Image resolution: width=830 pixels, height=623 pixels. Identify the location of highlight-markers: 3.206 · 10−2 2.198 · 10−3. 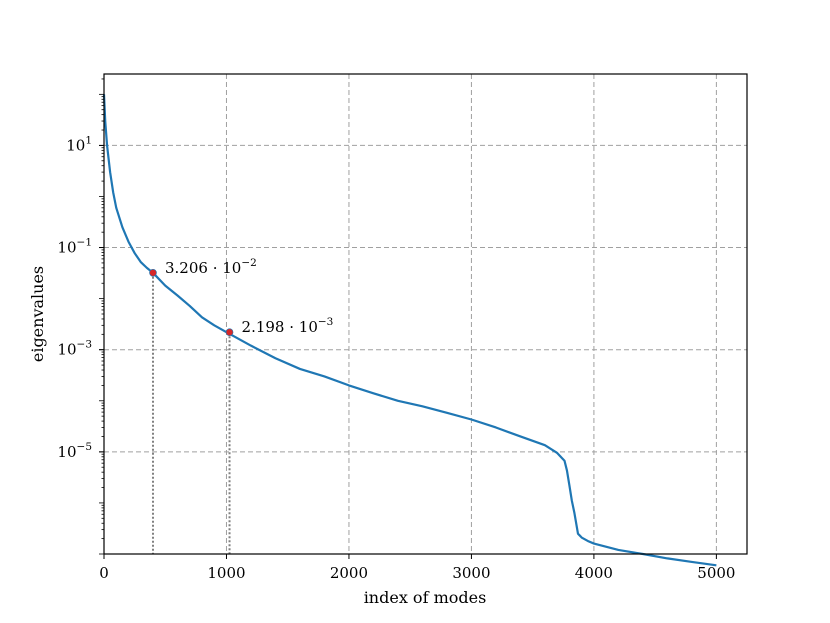
(241, 296).